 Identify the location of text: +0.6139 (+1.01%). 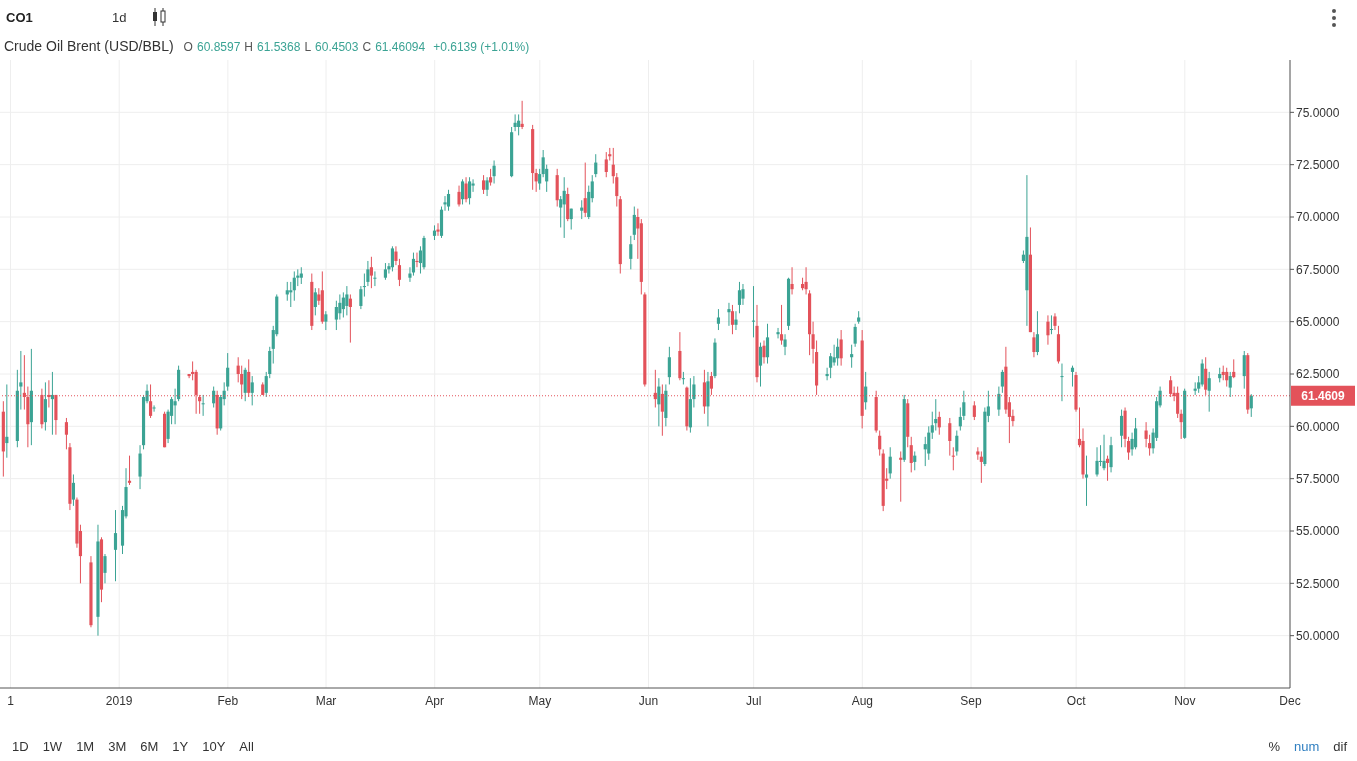
(481, 47).